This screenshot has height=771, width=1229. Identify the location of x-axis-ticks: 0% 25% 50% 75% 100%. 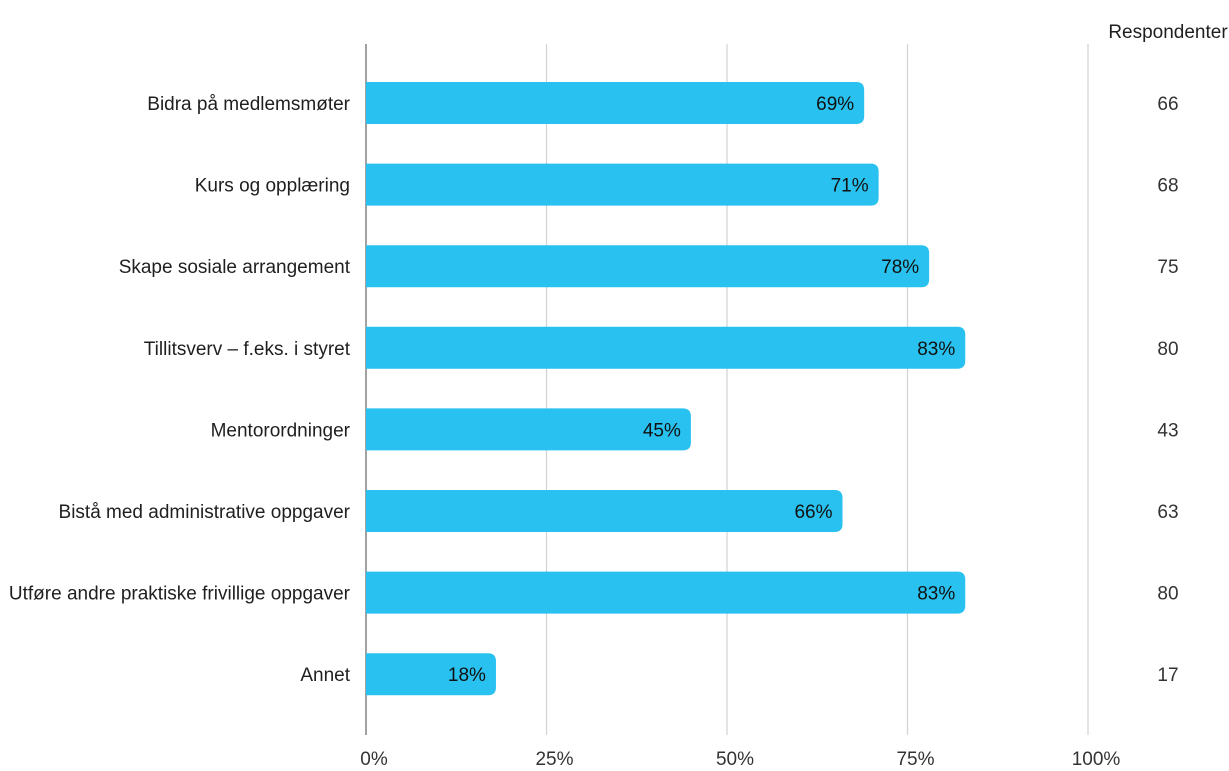
(740, 759).